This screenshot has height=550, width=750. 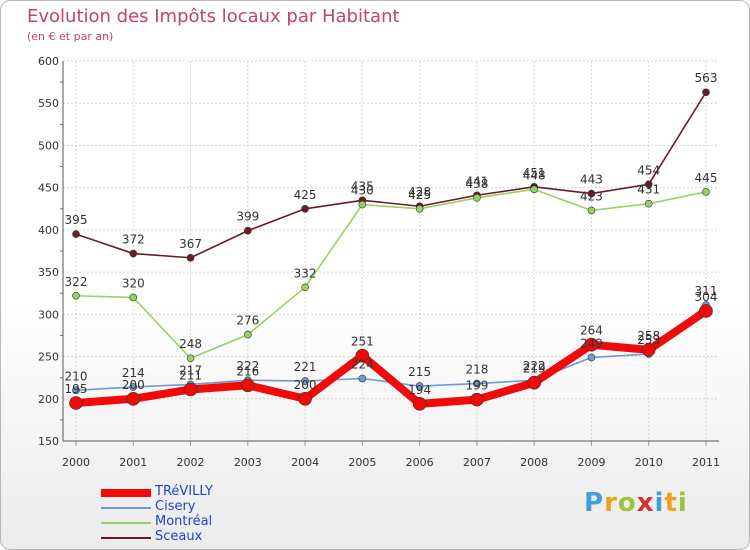 What do you see at coordinates (248, 462) in the screenshot?
I see `x-tick-label: 2003` at bounding box center [248, 462].